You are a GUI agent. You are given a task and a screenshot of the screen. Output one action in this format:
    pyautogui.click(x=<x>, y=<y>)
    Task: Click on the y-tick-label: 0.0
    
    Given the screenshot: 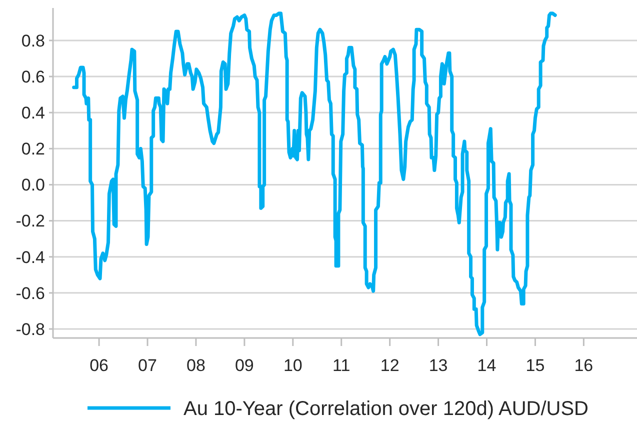 What is the action you would take?
    pyautogui.click(x=33, y=185)
    